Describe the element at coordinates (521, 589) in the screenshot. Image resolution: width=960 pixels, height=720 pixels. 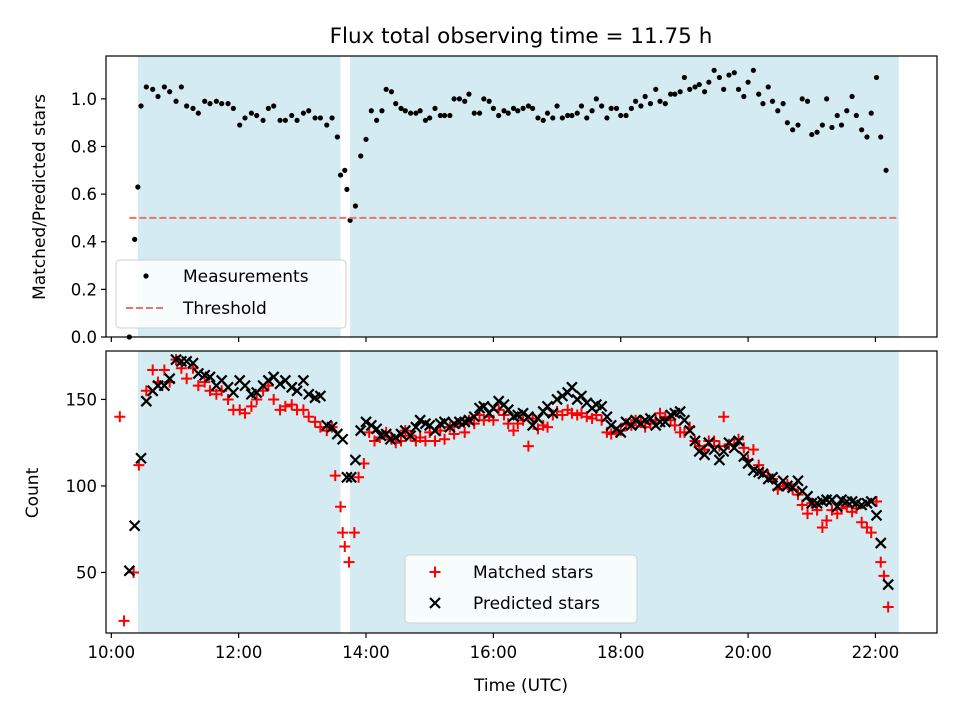
I see `legend-box` at that location.